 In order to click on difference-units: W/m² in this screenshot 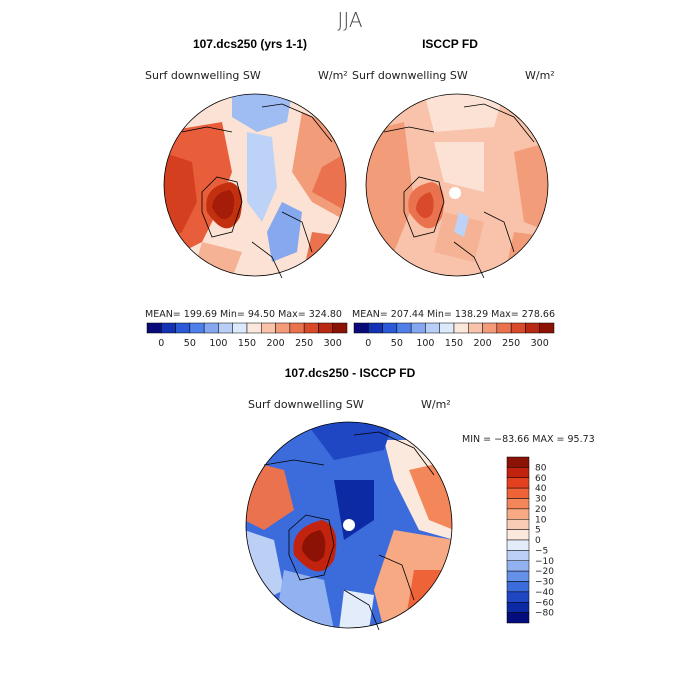, I will do `click(436, 404)`.